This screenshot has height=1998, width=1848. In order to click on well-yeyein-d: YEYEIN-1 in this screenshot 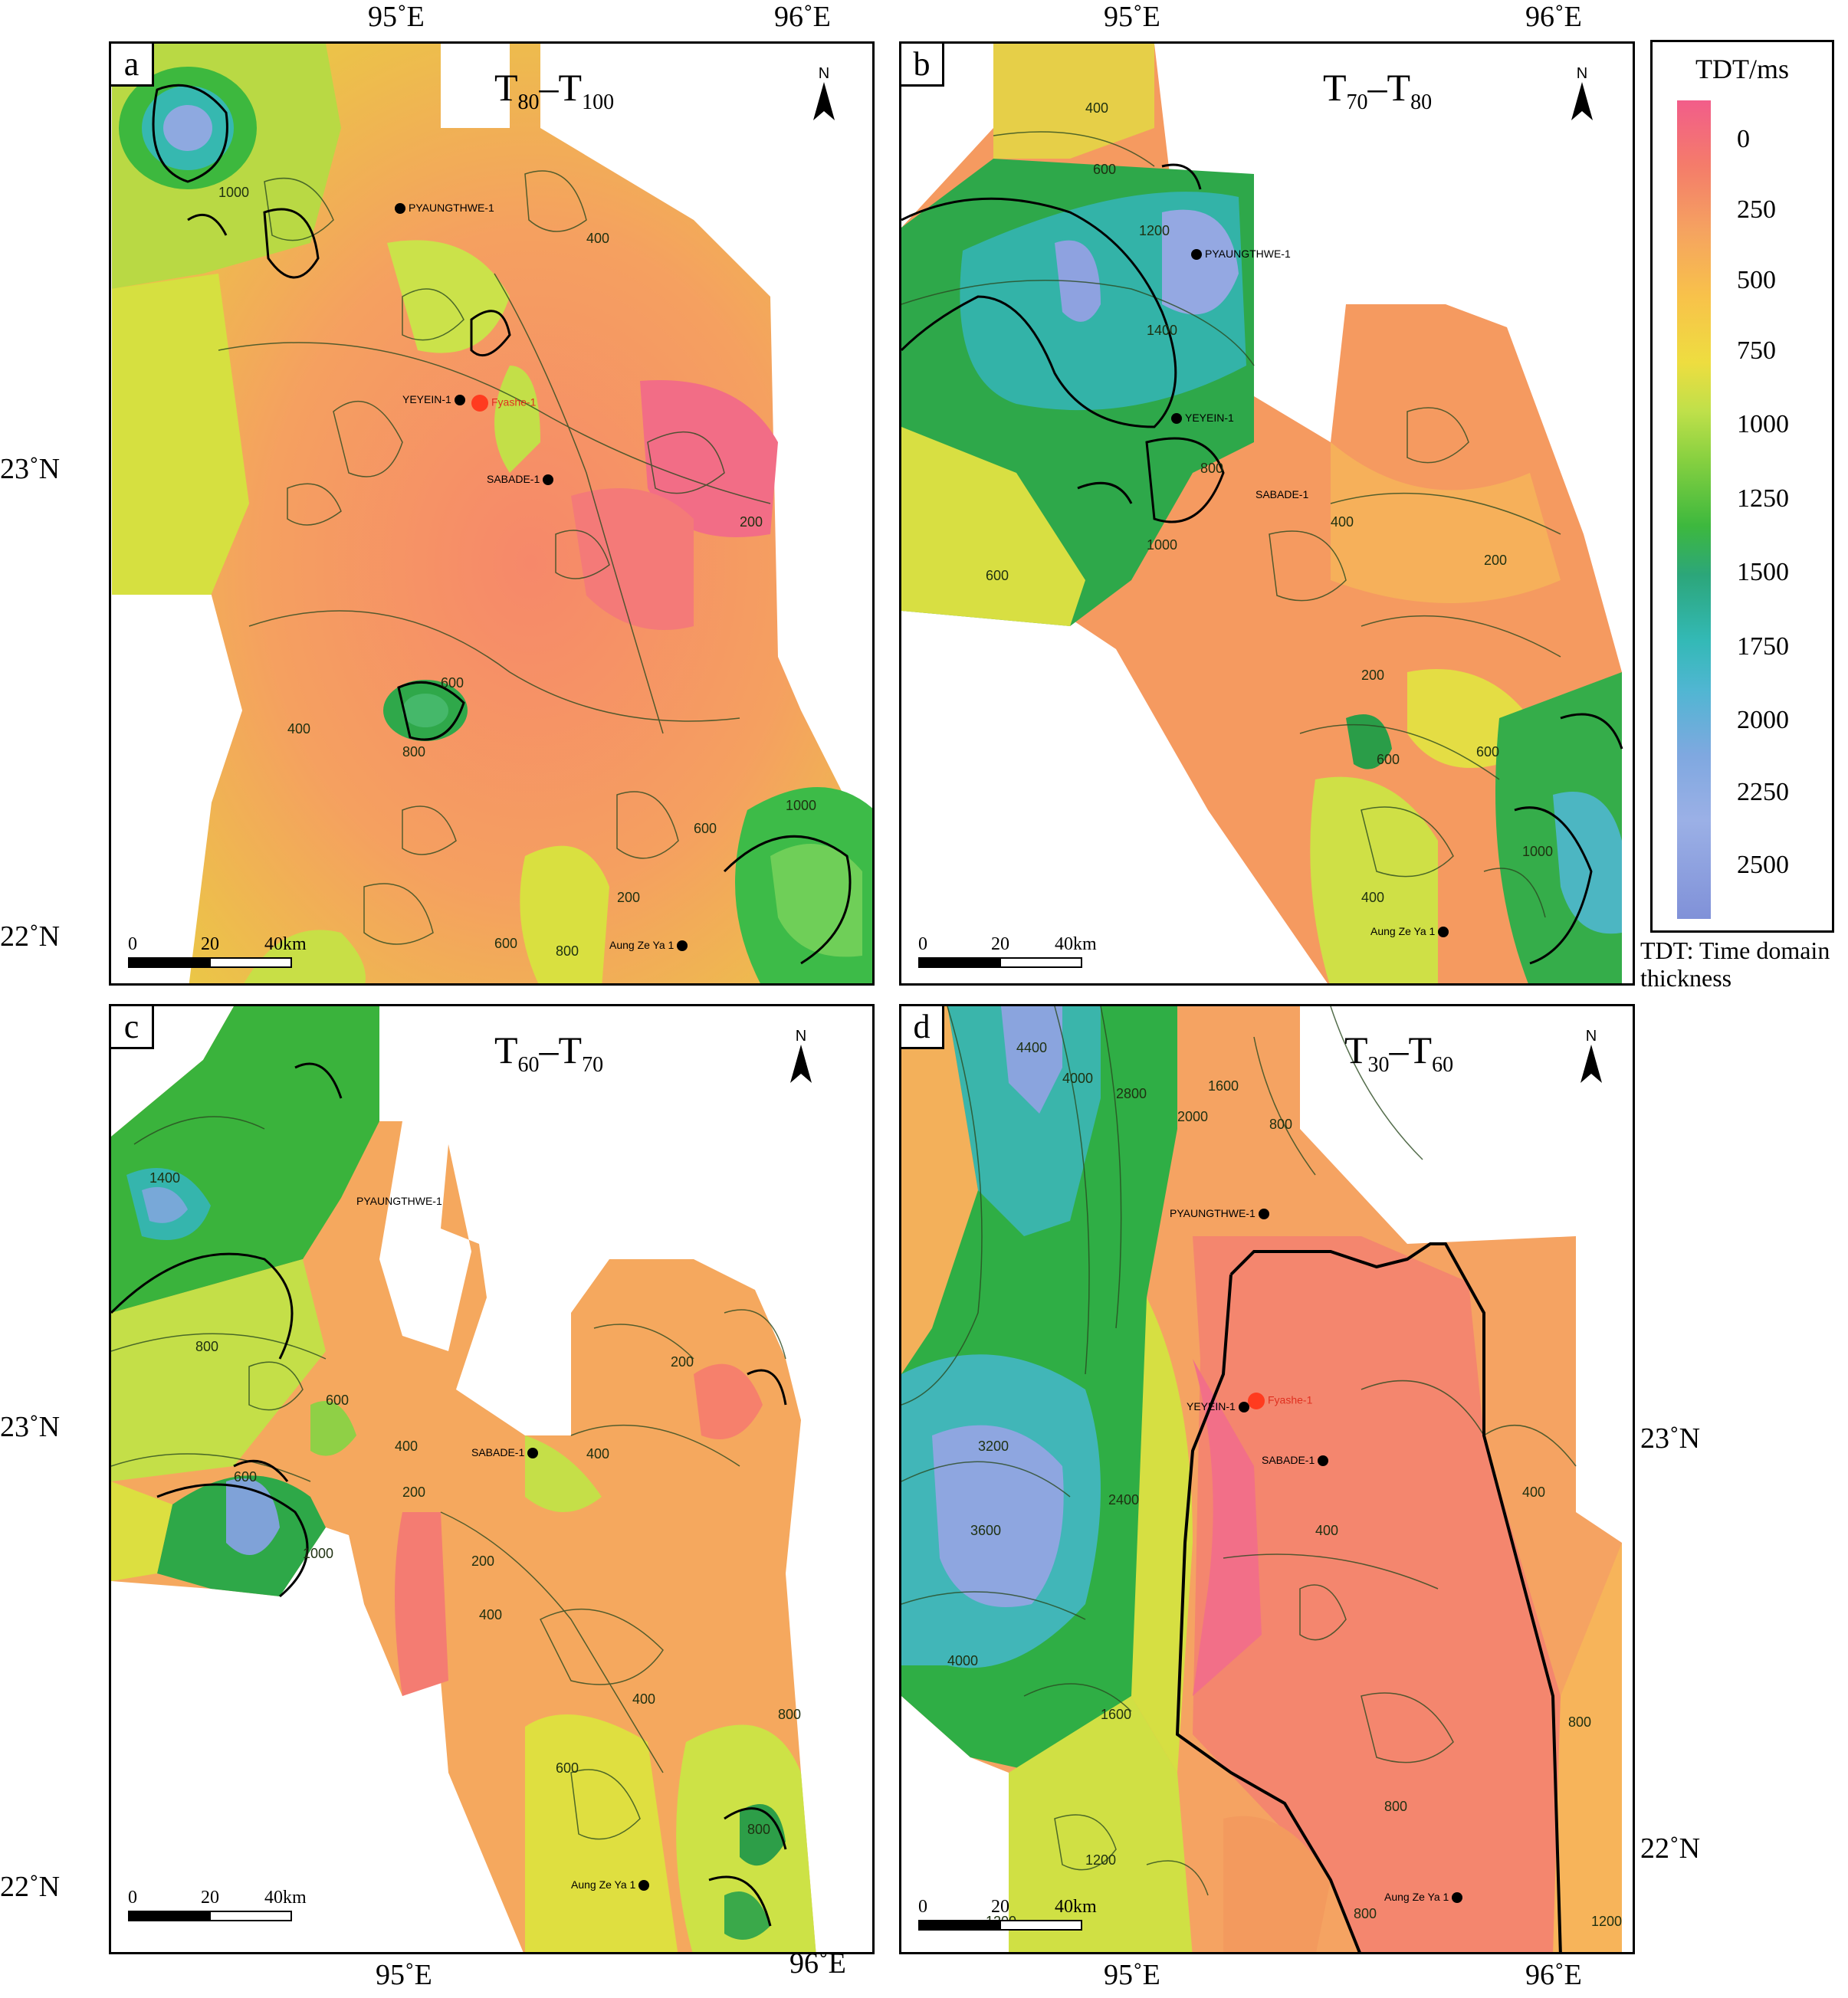, I will do `click(1219, 1406)`.